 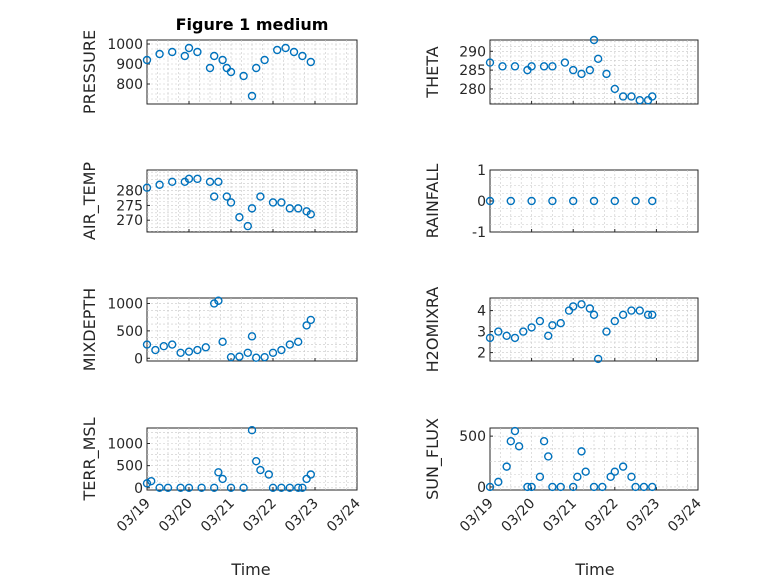 What do you see at coordinates (89, 72) in the screenshot?
I see `y-axis-label: PRESSURE` at bounding box center [89, 72].